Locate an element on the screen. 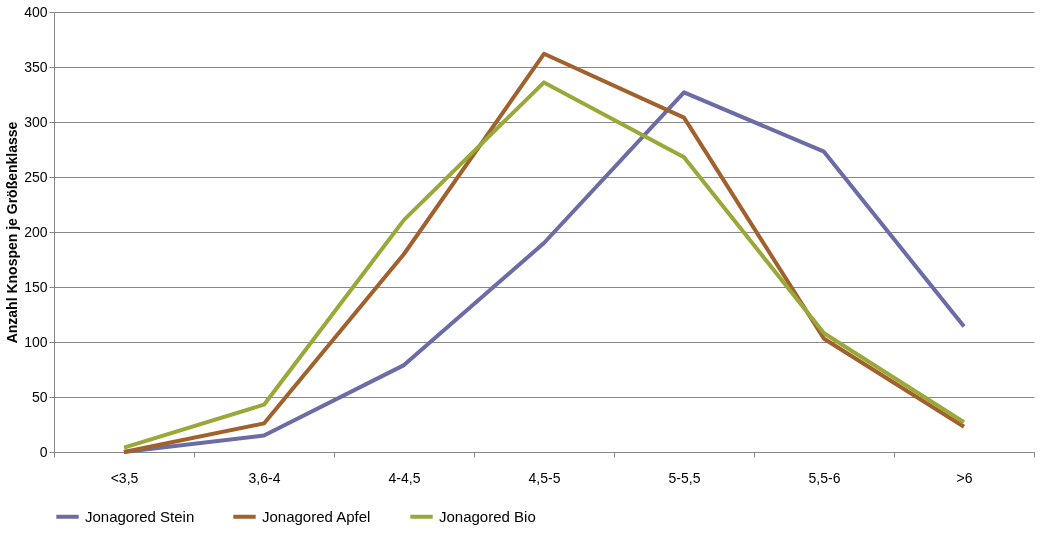  x-tick-label: <3,5 is located at coordinates (124, 477).